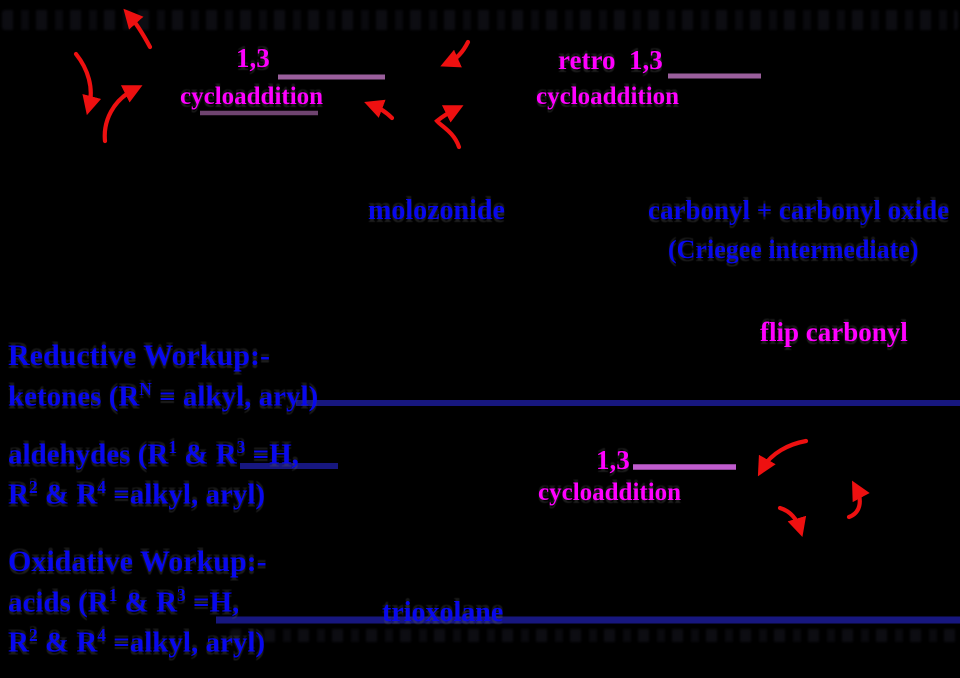 The height and width of the screenshot is (678, 960). Describe the element at coordinates (137, 561) in the screenshot. I see `label-oxidative-workup-title: Oxidative Workup:-` at that location.